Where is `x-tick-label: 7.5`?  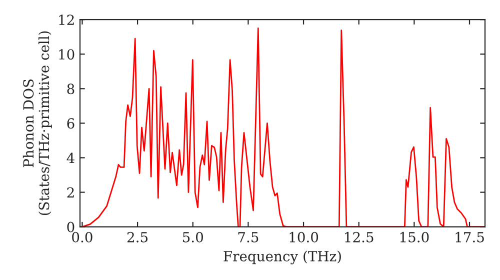
x-tick-label: 7.5 is located at coordinates (248, 237).